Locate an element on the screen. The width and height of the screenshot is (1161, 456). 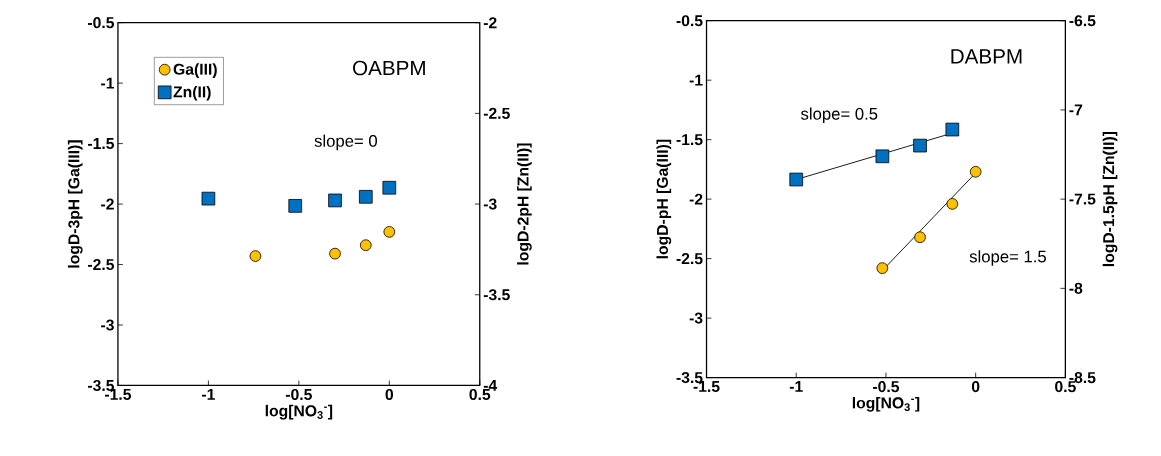
y2-tick-label: -3 is located at coordinates (490, 204).